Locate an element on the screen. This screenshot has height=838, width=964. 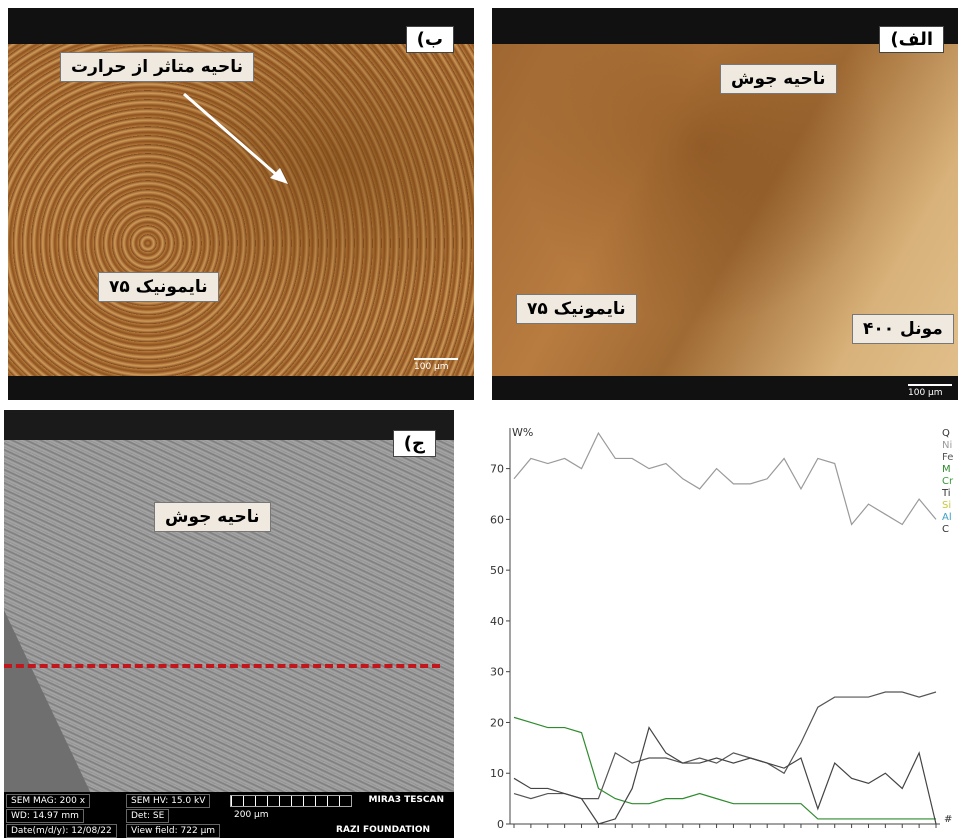
base-metal-region is located at coordinates (49, 705).